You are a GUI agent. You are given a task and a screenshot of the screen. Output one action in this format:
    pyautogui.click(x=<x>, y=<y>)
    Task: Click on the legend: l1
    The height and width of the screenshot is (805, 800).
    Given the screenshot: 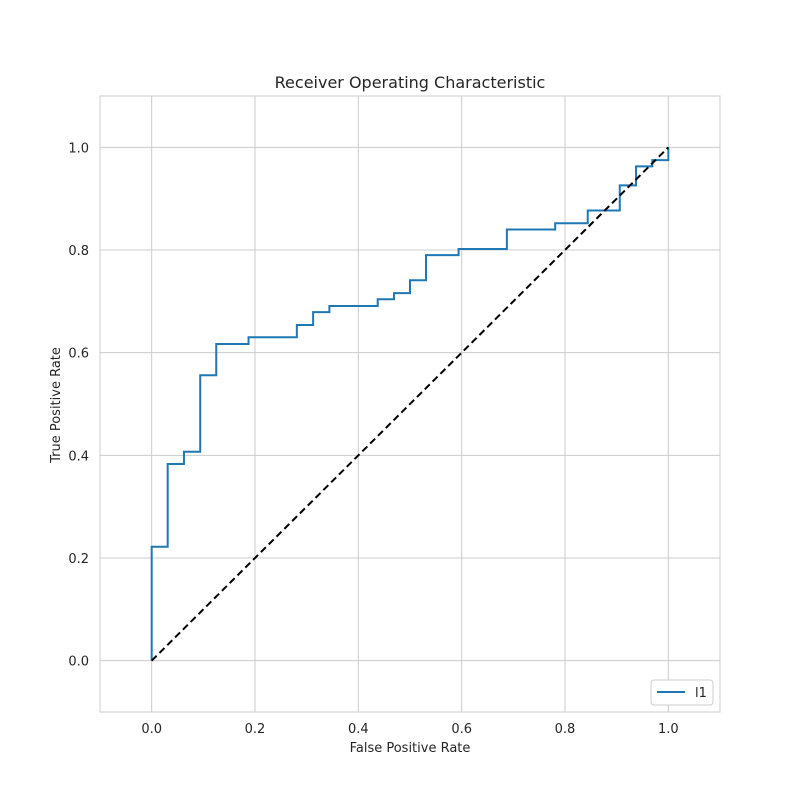 What is the action you would take?
    pyautogui.click(x=682, y=692)
    